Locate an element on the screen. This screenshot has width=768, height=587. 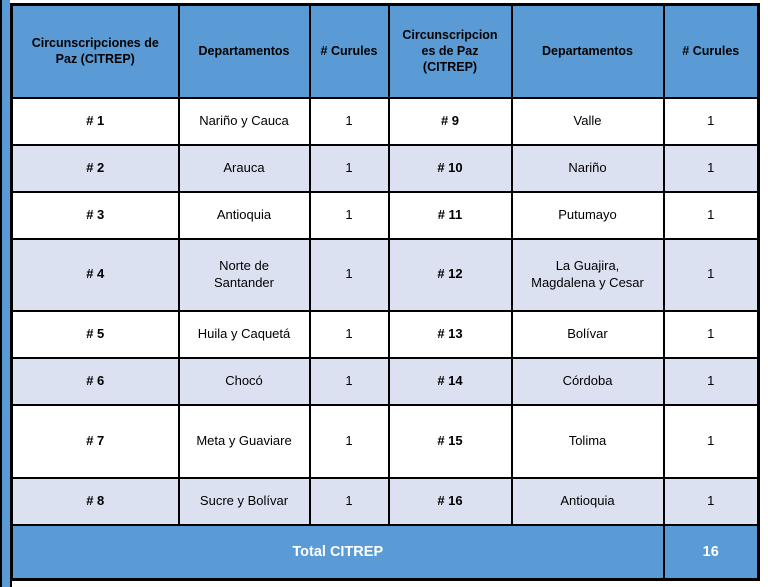
citrep-id-cell: # 6 is located at coordinates (95, 381).